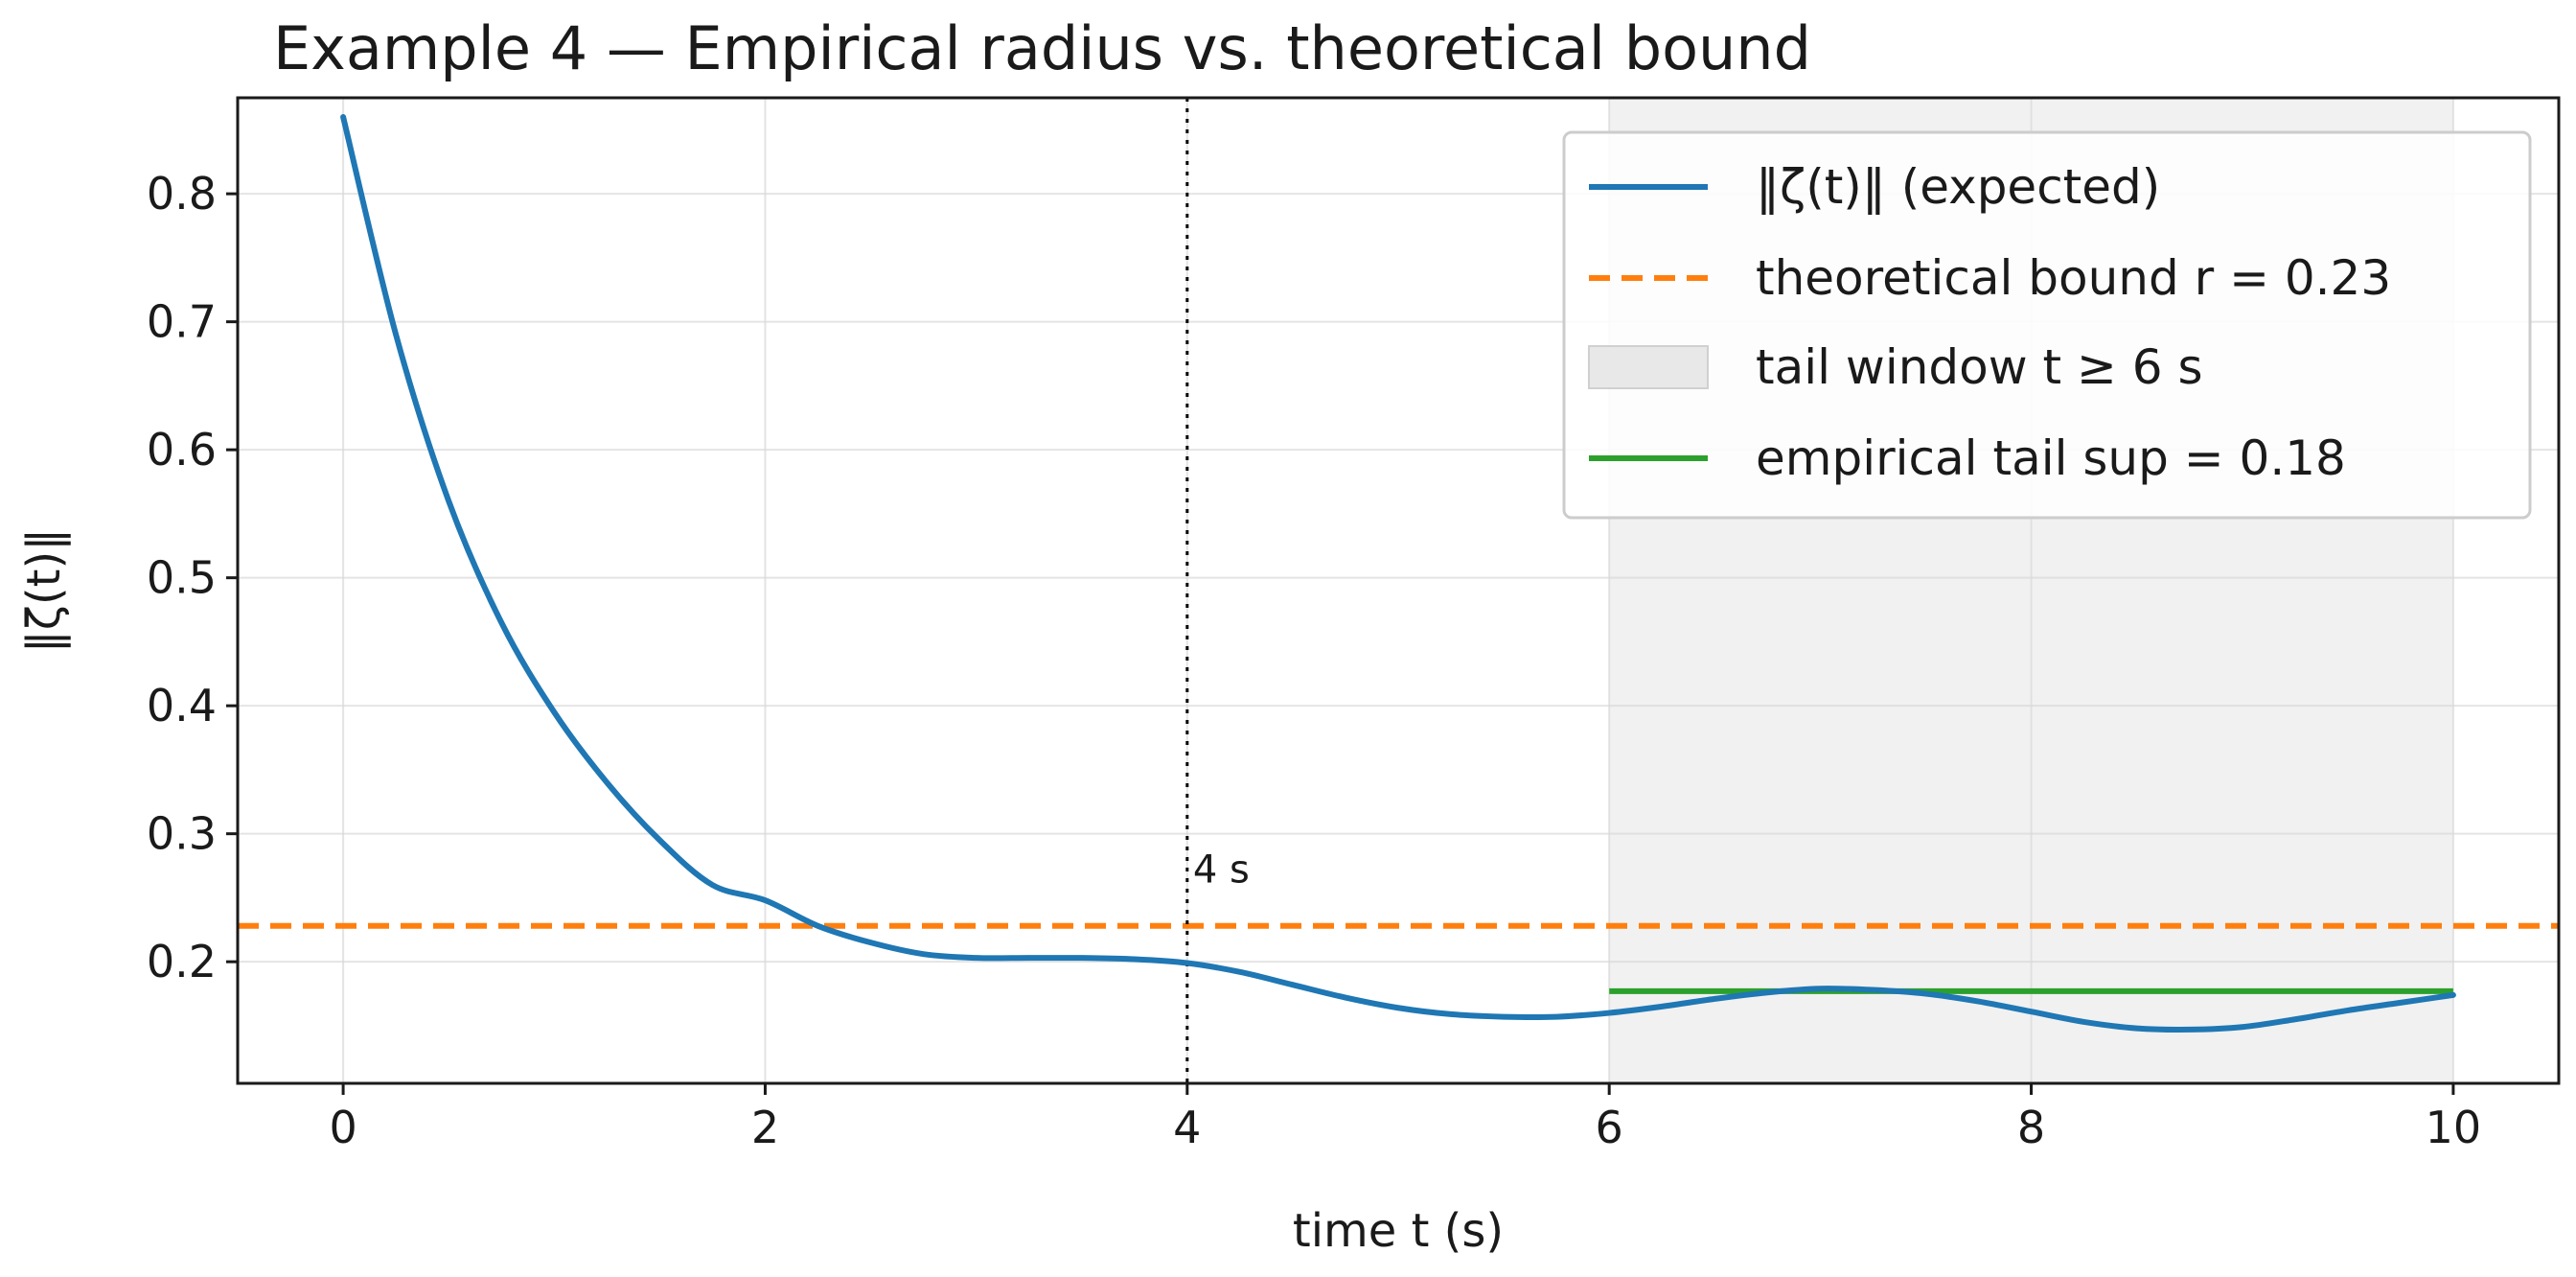  What do you see at coordinates (1405, 1118) in the screenshot?
I see `x-axis-ticks: 0 2 4 6 8 10` at bounding box center [1405, 1118].